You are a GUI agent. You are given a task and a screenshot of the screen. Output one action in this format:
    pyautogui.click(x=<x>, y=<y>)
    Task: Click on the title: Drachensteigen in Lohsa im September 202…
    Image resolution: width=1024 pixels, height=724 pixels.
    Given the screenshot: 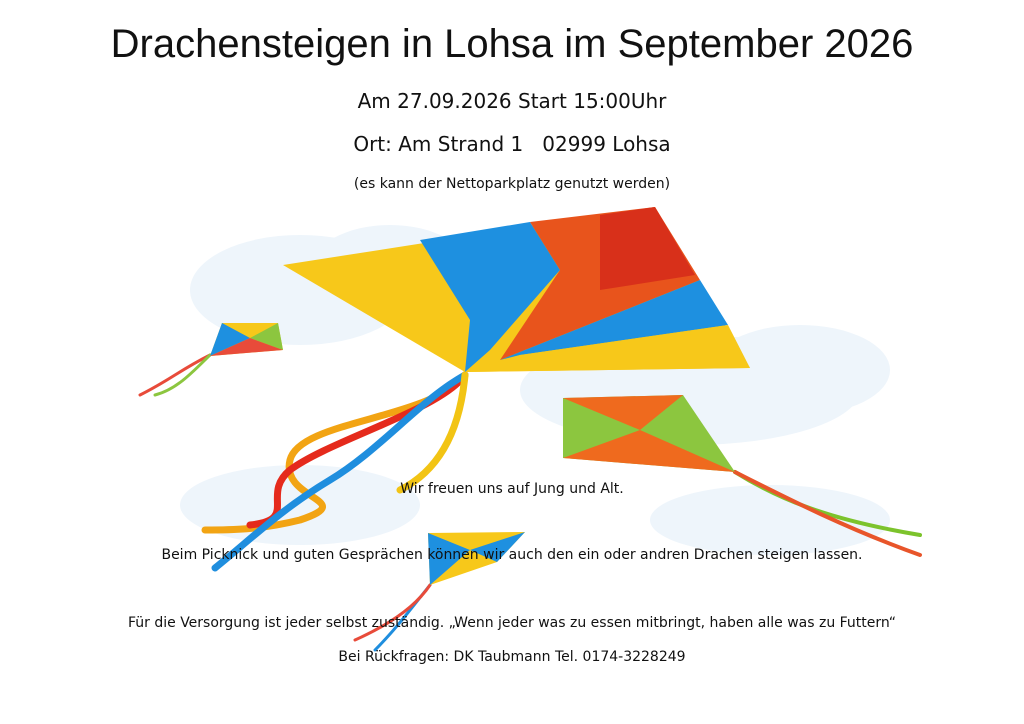 What is the action you would take?
    pyautogui.click(x=512, y=44)
    